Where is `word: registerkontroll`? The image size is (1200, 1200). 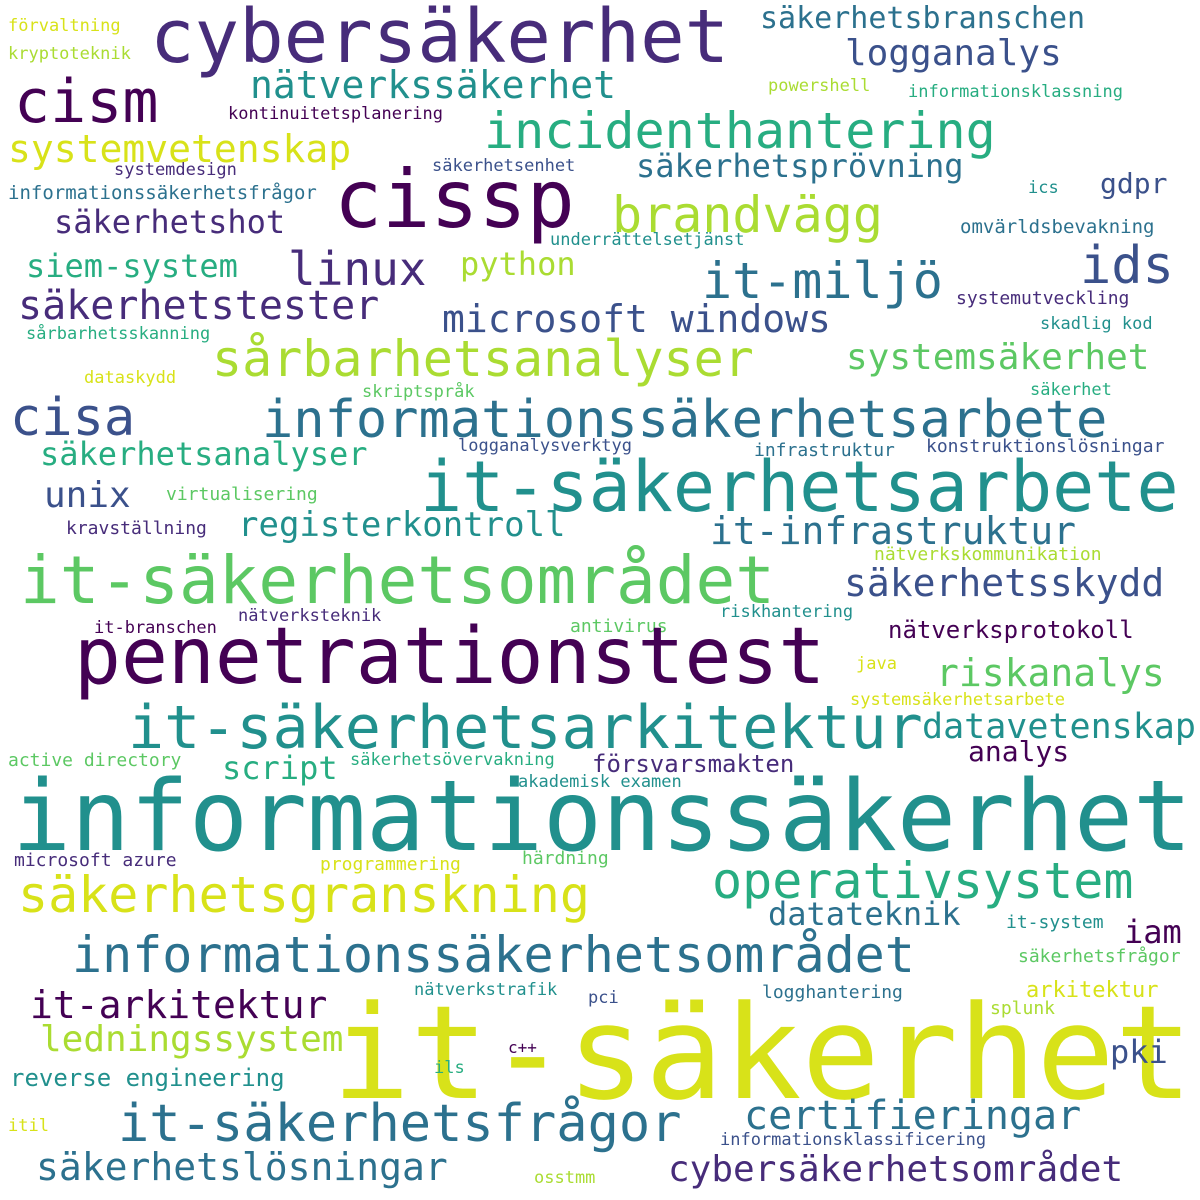
word: registerkontroll is located at coordinates (402, 525).